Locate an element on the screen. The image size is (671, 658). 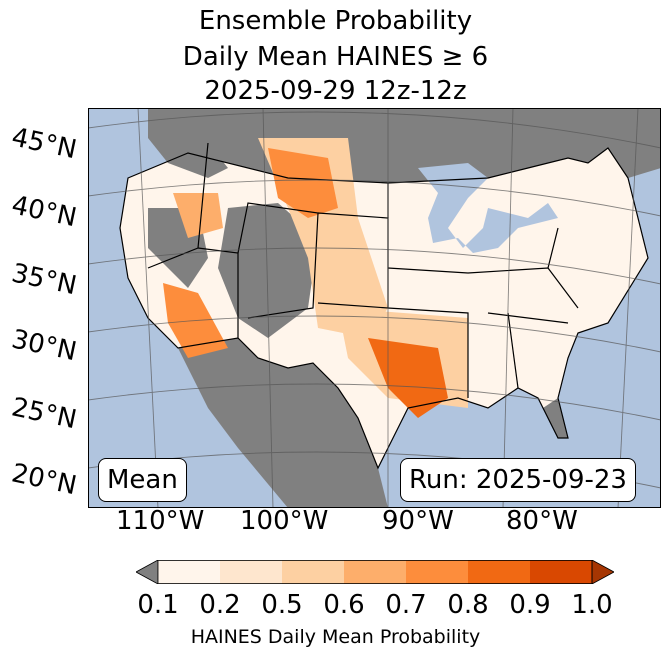
lon-label-80: 80°W is located at coordinates (542, 521).